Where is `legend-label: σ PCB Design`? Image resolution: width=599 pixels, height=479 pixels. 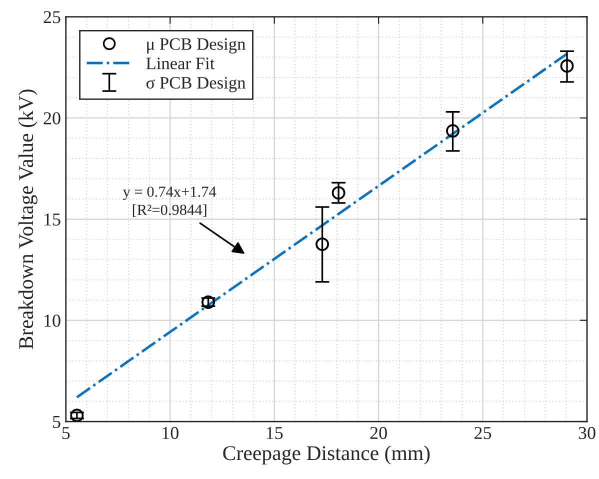
legend-label: σ PCB Design is located at coordinates (196, 84).